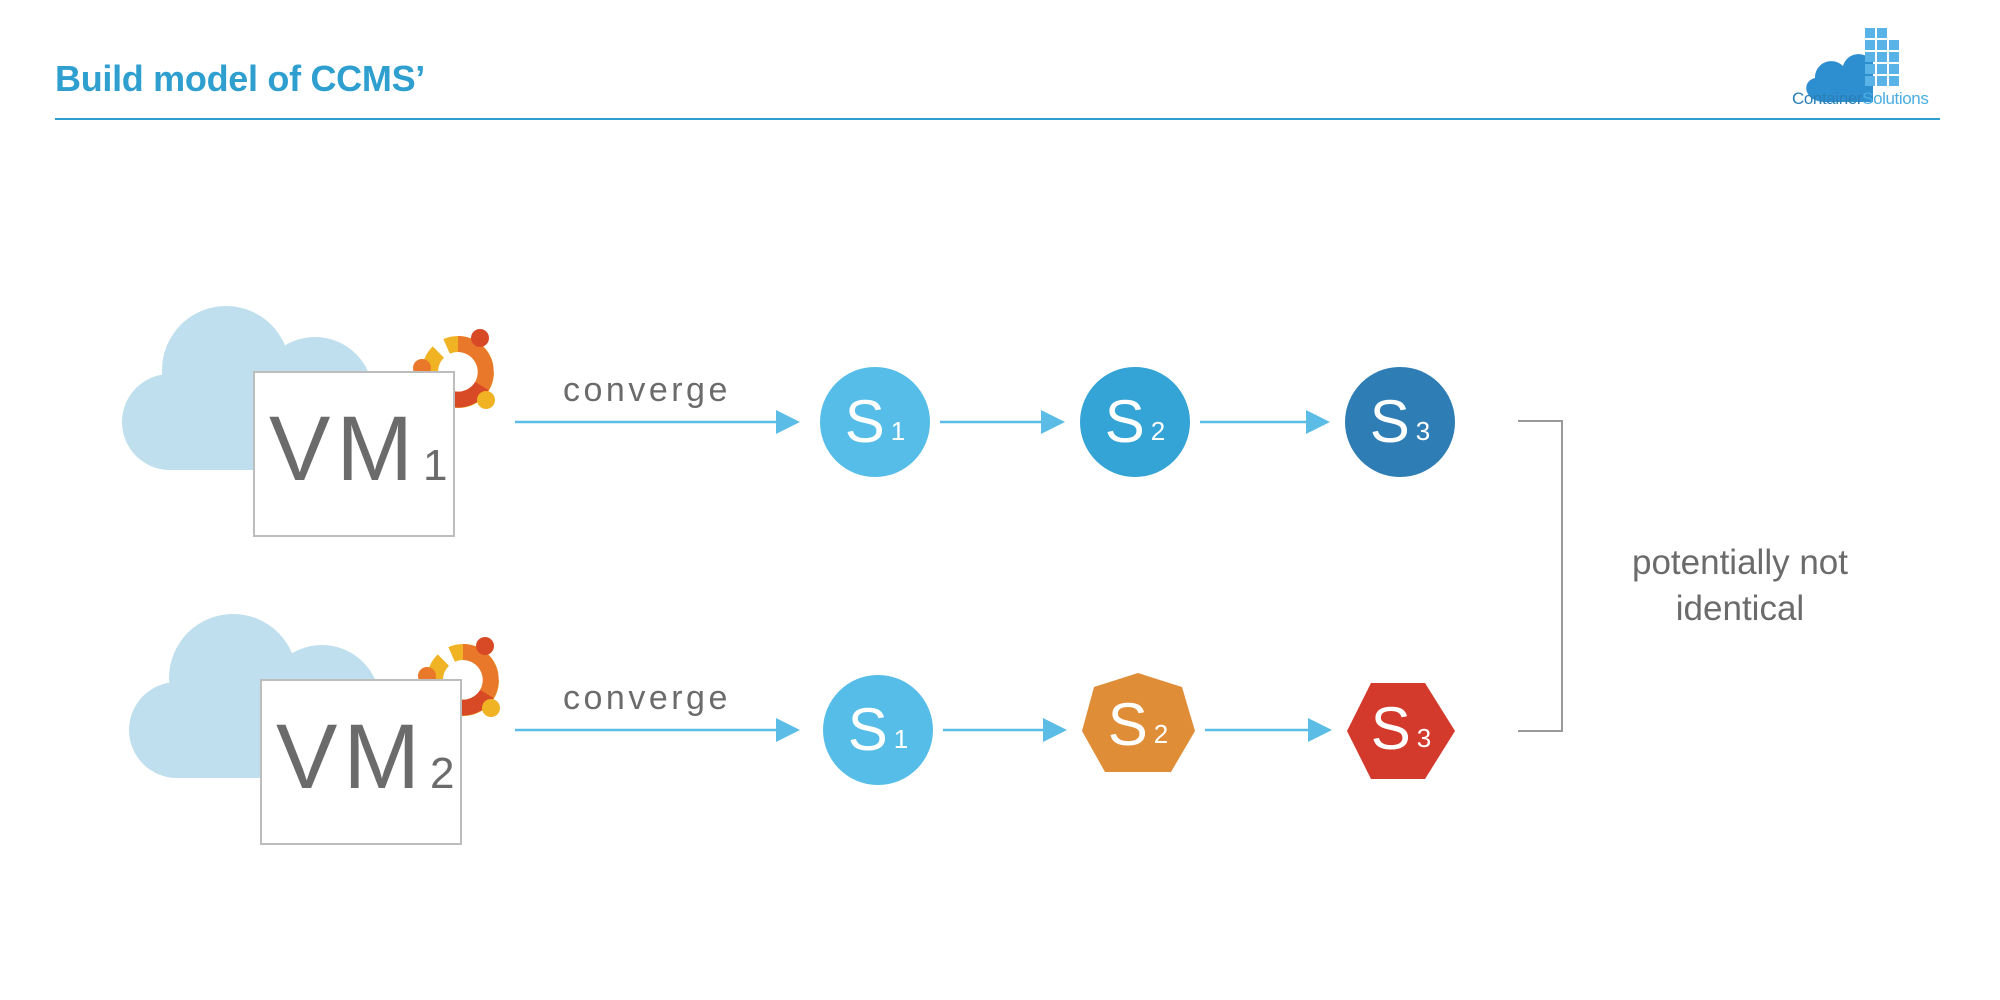 The image size is (2000, 1000). I want to click on vm1-index: 1, so click(435, 465).